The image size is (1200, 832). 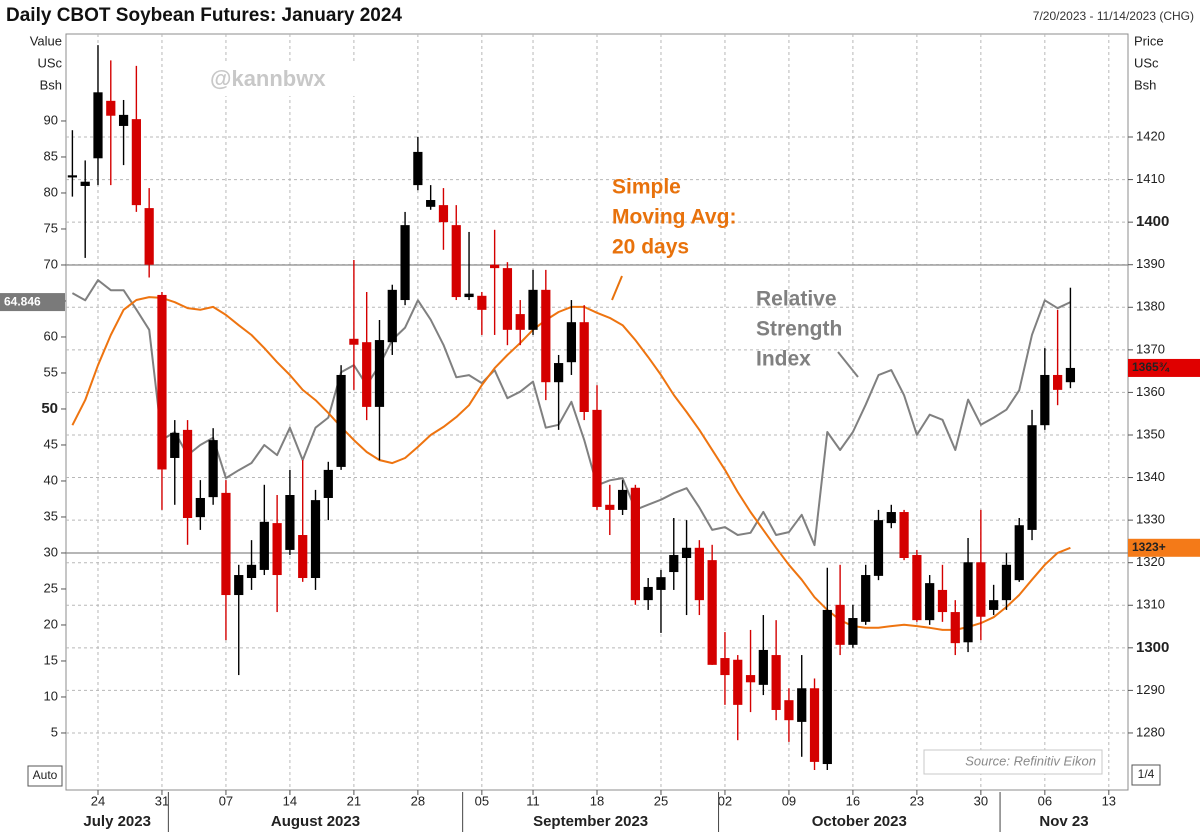 I want to click on month-label: August 2023, so click(x=315, y=821).